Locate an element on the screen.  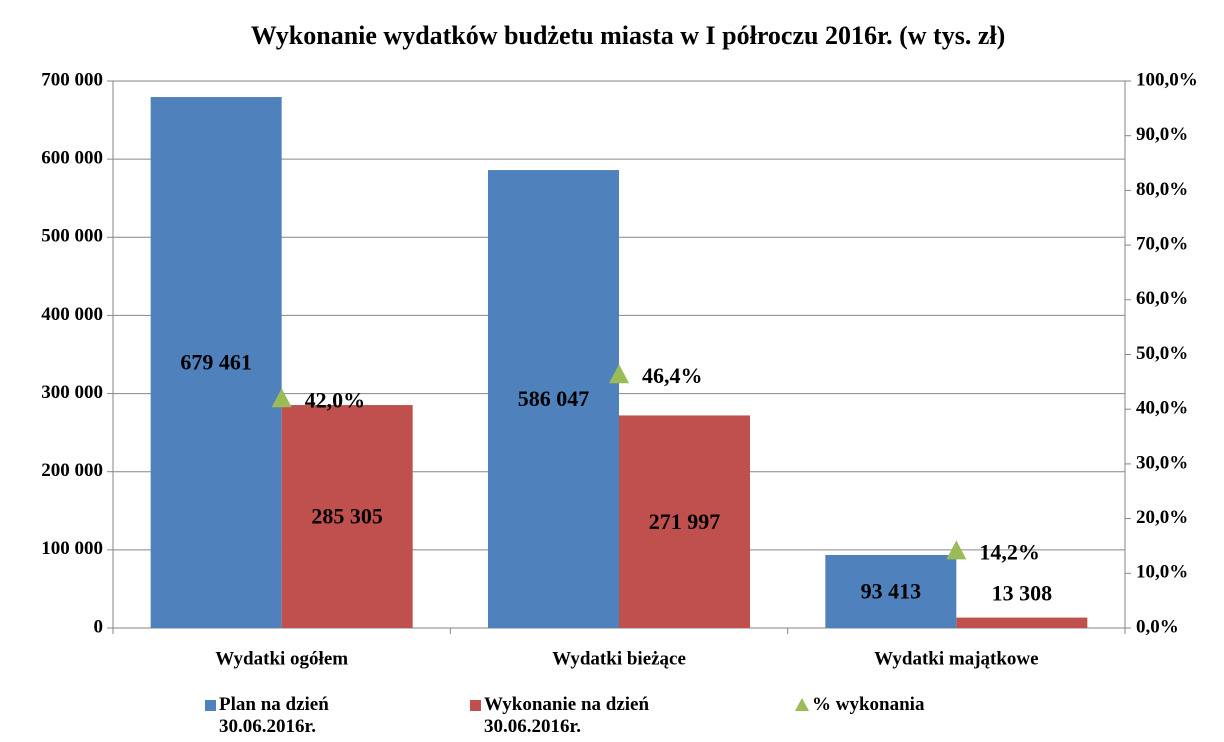
y2-tick-label: 0,0% is located at coordinates (1157, 626).